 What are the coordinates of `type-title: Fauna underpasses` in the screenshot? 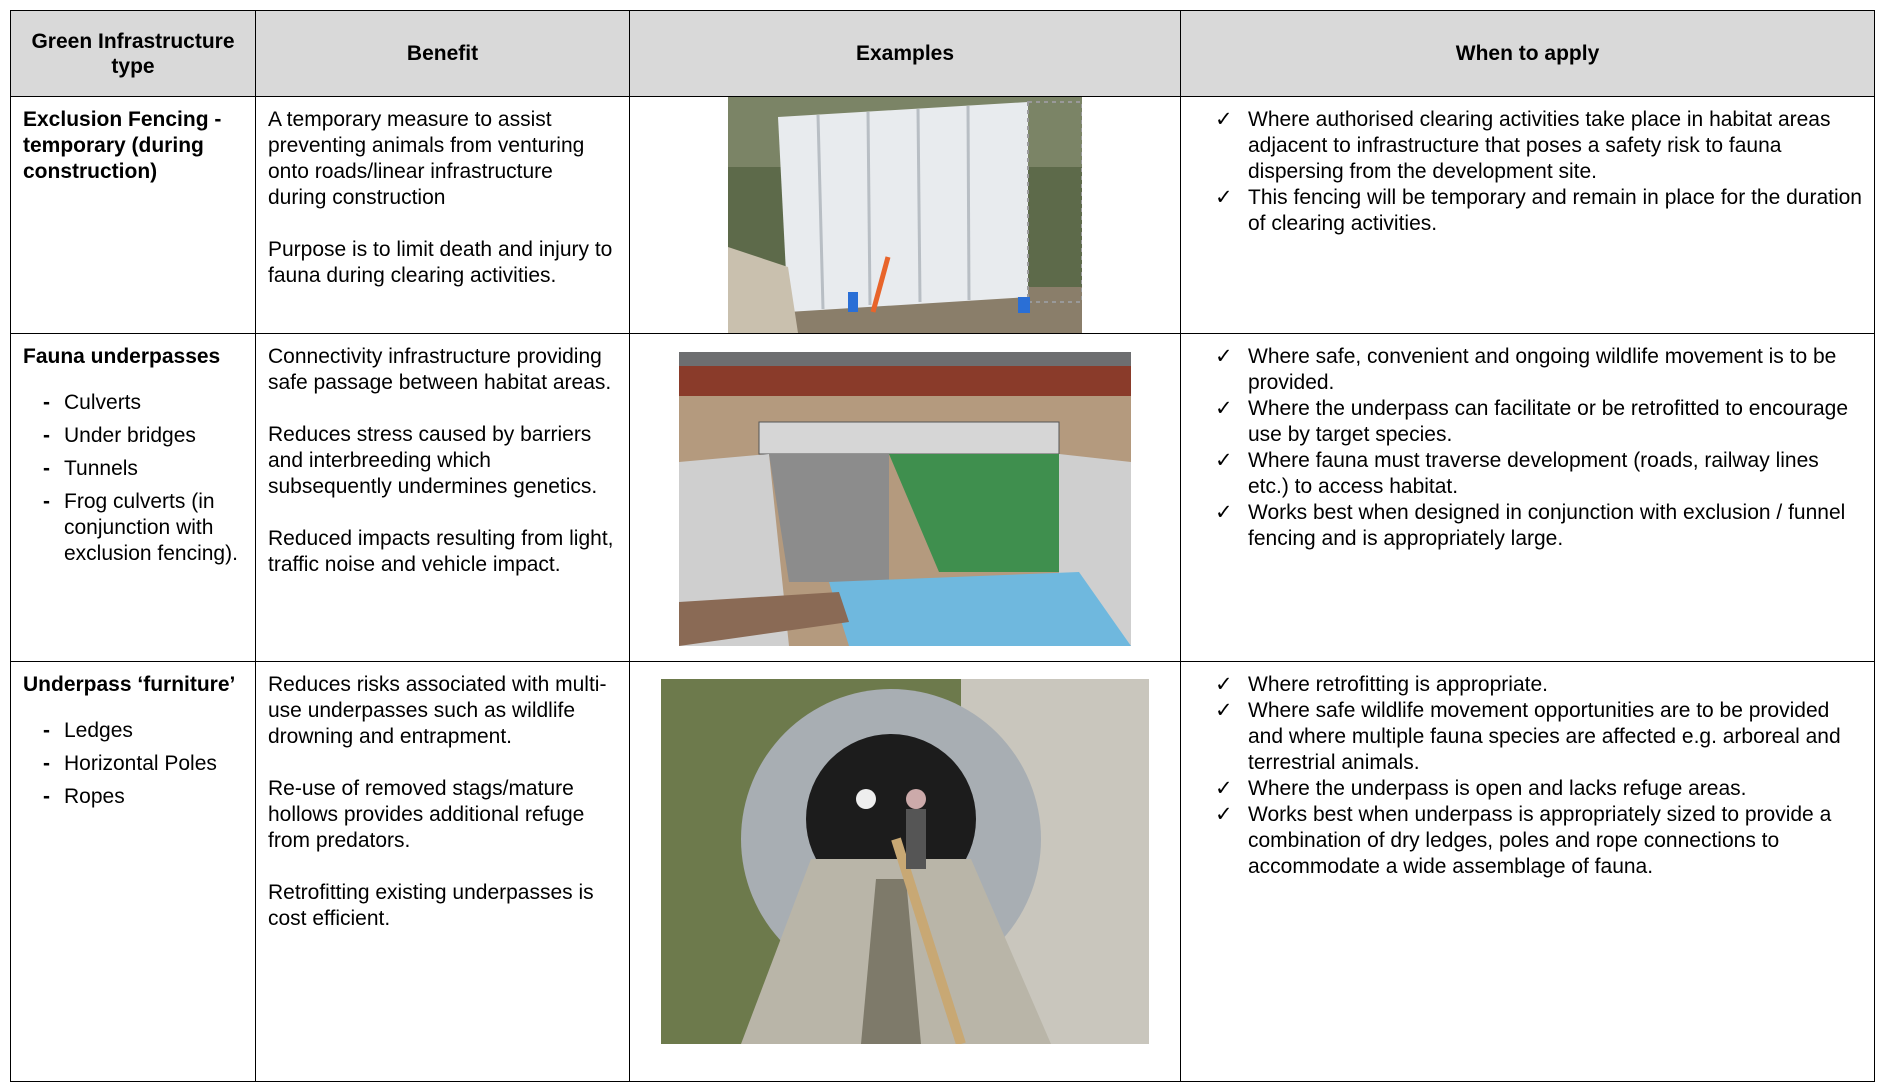 It's located at (122, 356).